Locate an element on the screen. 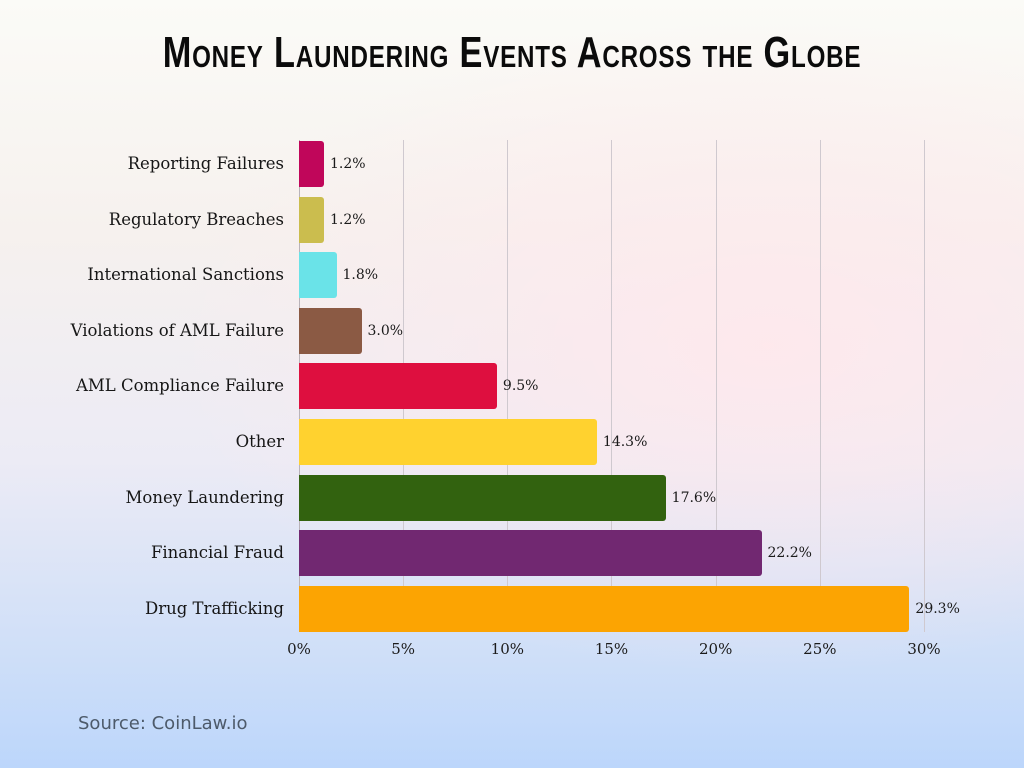  bar-row: 9.5% is located at coordinates (611, 386).